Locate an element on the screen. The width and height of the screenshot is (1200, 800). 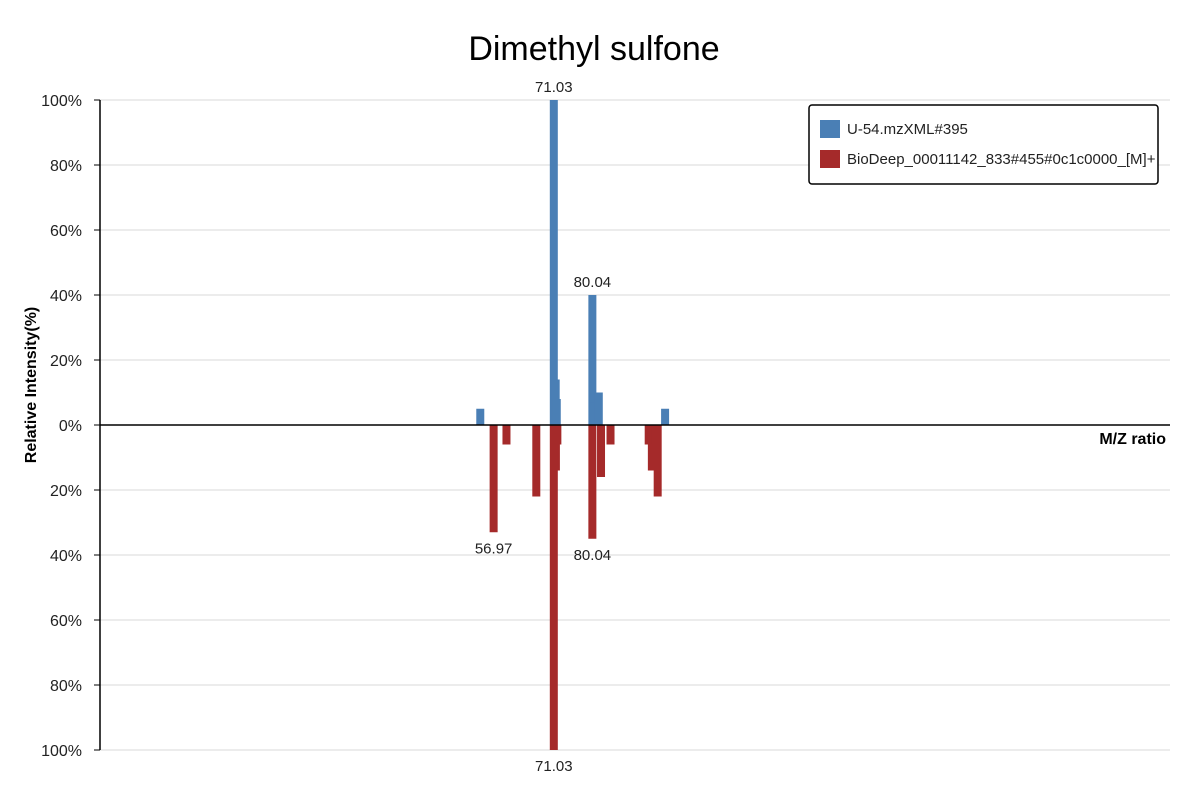
legend-label-query: U-54.mzXML#395 is located at coordinates (907, 129).